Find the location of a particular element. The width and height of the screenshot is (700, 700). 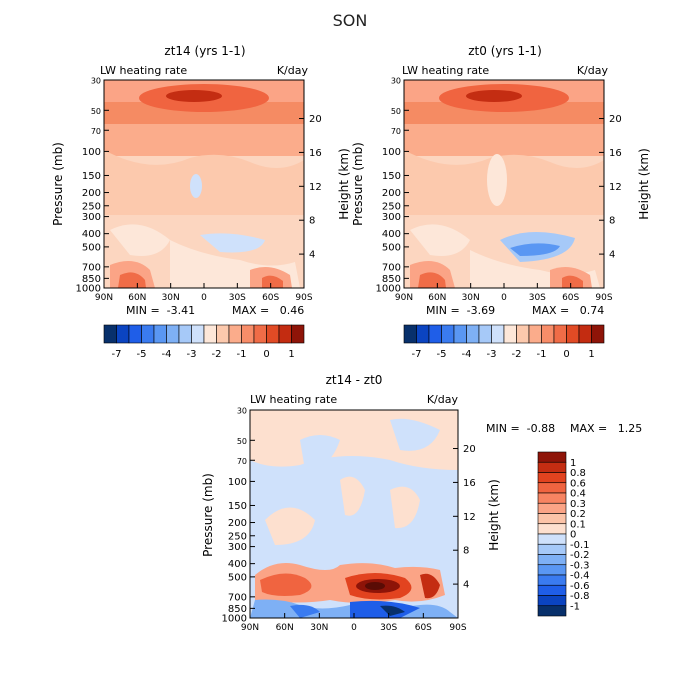

y-tick-label: 300 is located at coordinates (237, 547).